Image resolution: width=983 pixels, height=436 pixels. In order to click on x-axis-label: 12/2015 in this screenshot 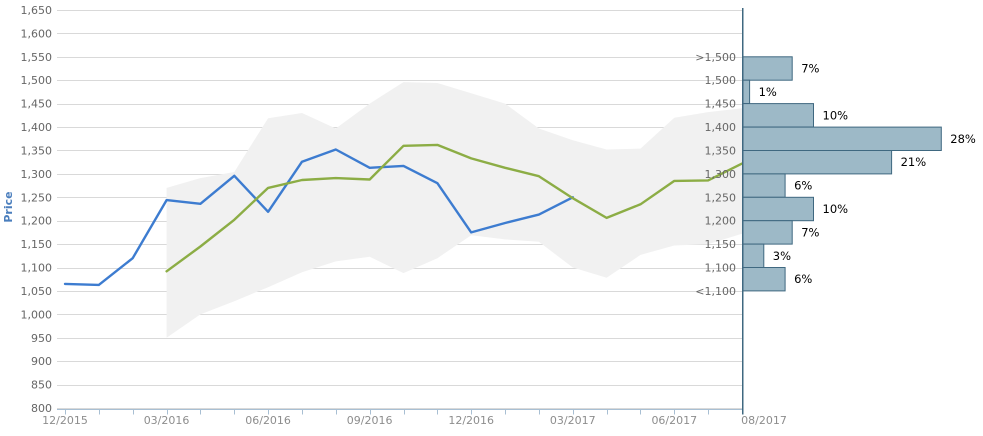, I will do `click(65, 420)`.